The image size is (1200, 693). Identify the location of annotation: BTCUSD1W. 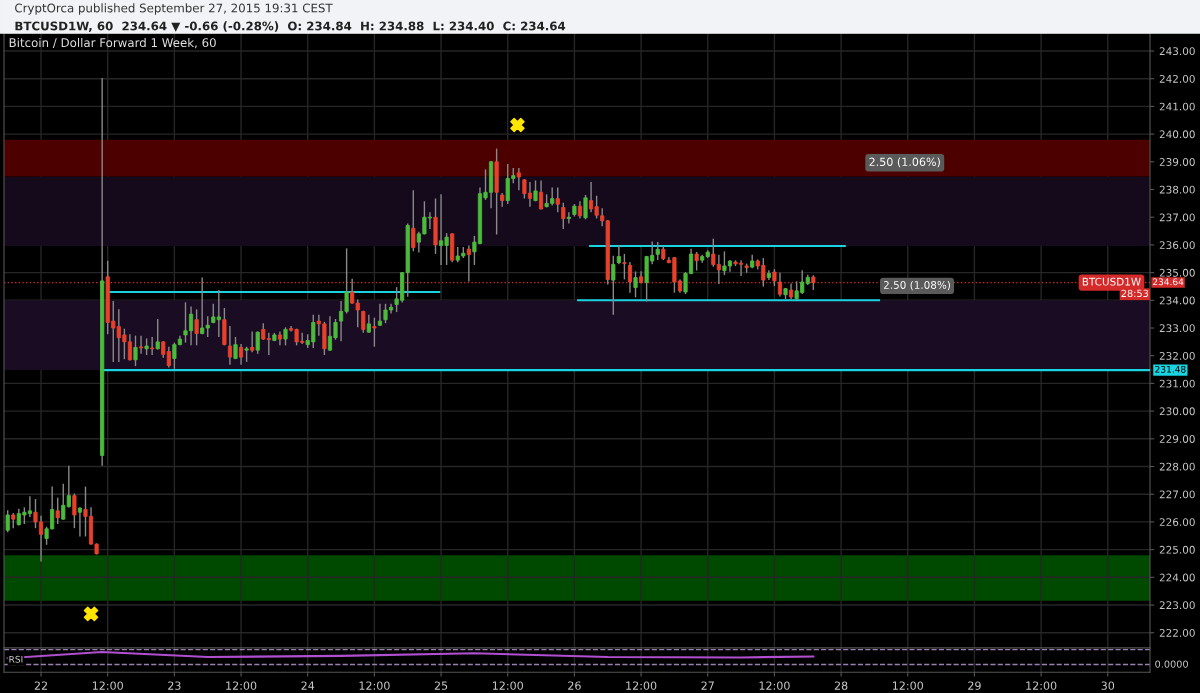
(1111, 281).